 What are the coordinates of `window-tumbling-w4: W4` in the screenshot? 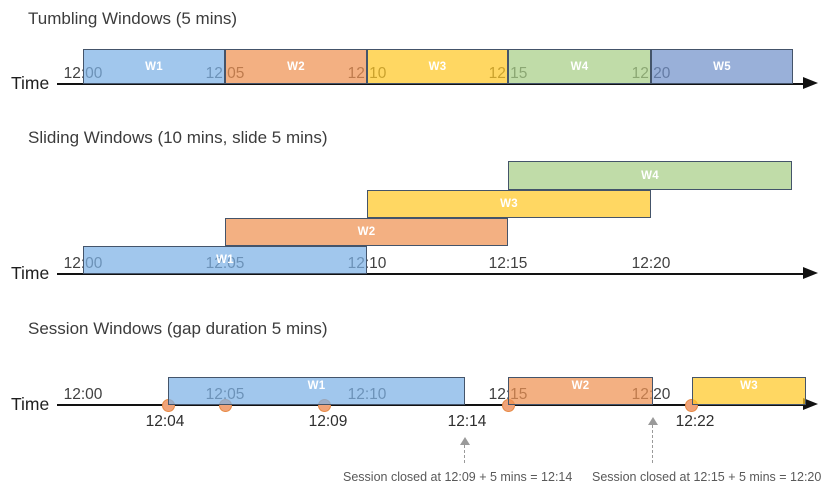 It's located at (579, 66).